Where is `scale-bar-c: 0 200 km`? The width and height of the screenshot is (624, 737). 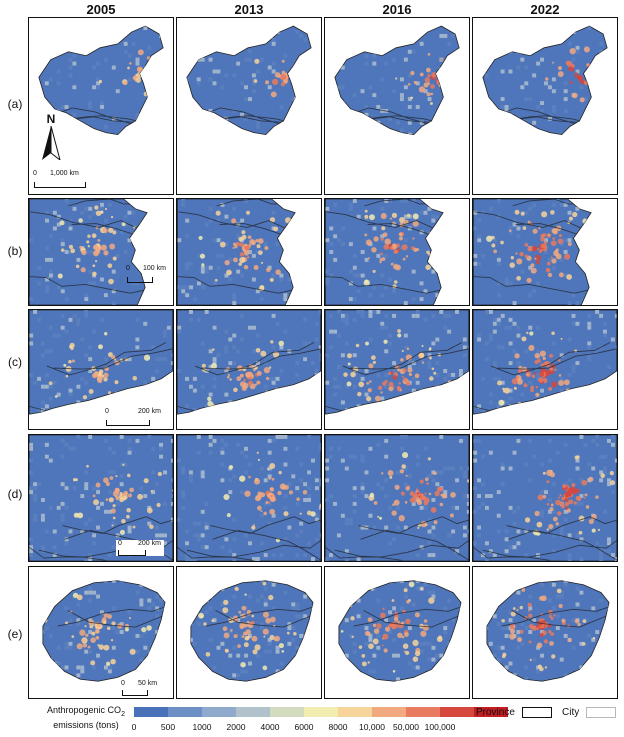
scale-bar-c: 0 200 km is located at coordinates (133, 417).